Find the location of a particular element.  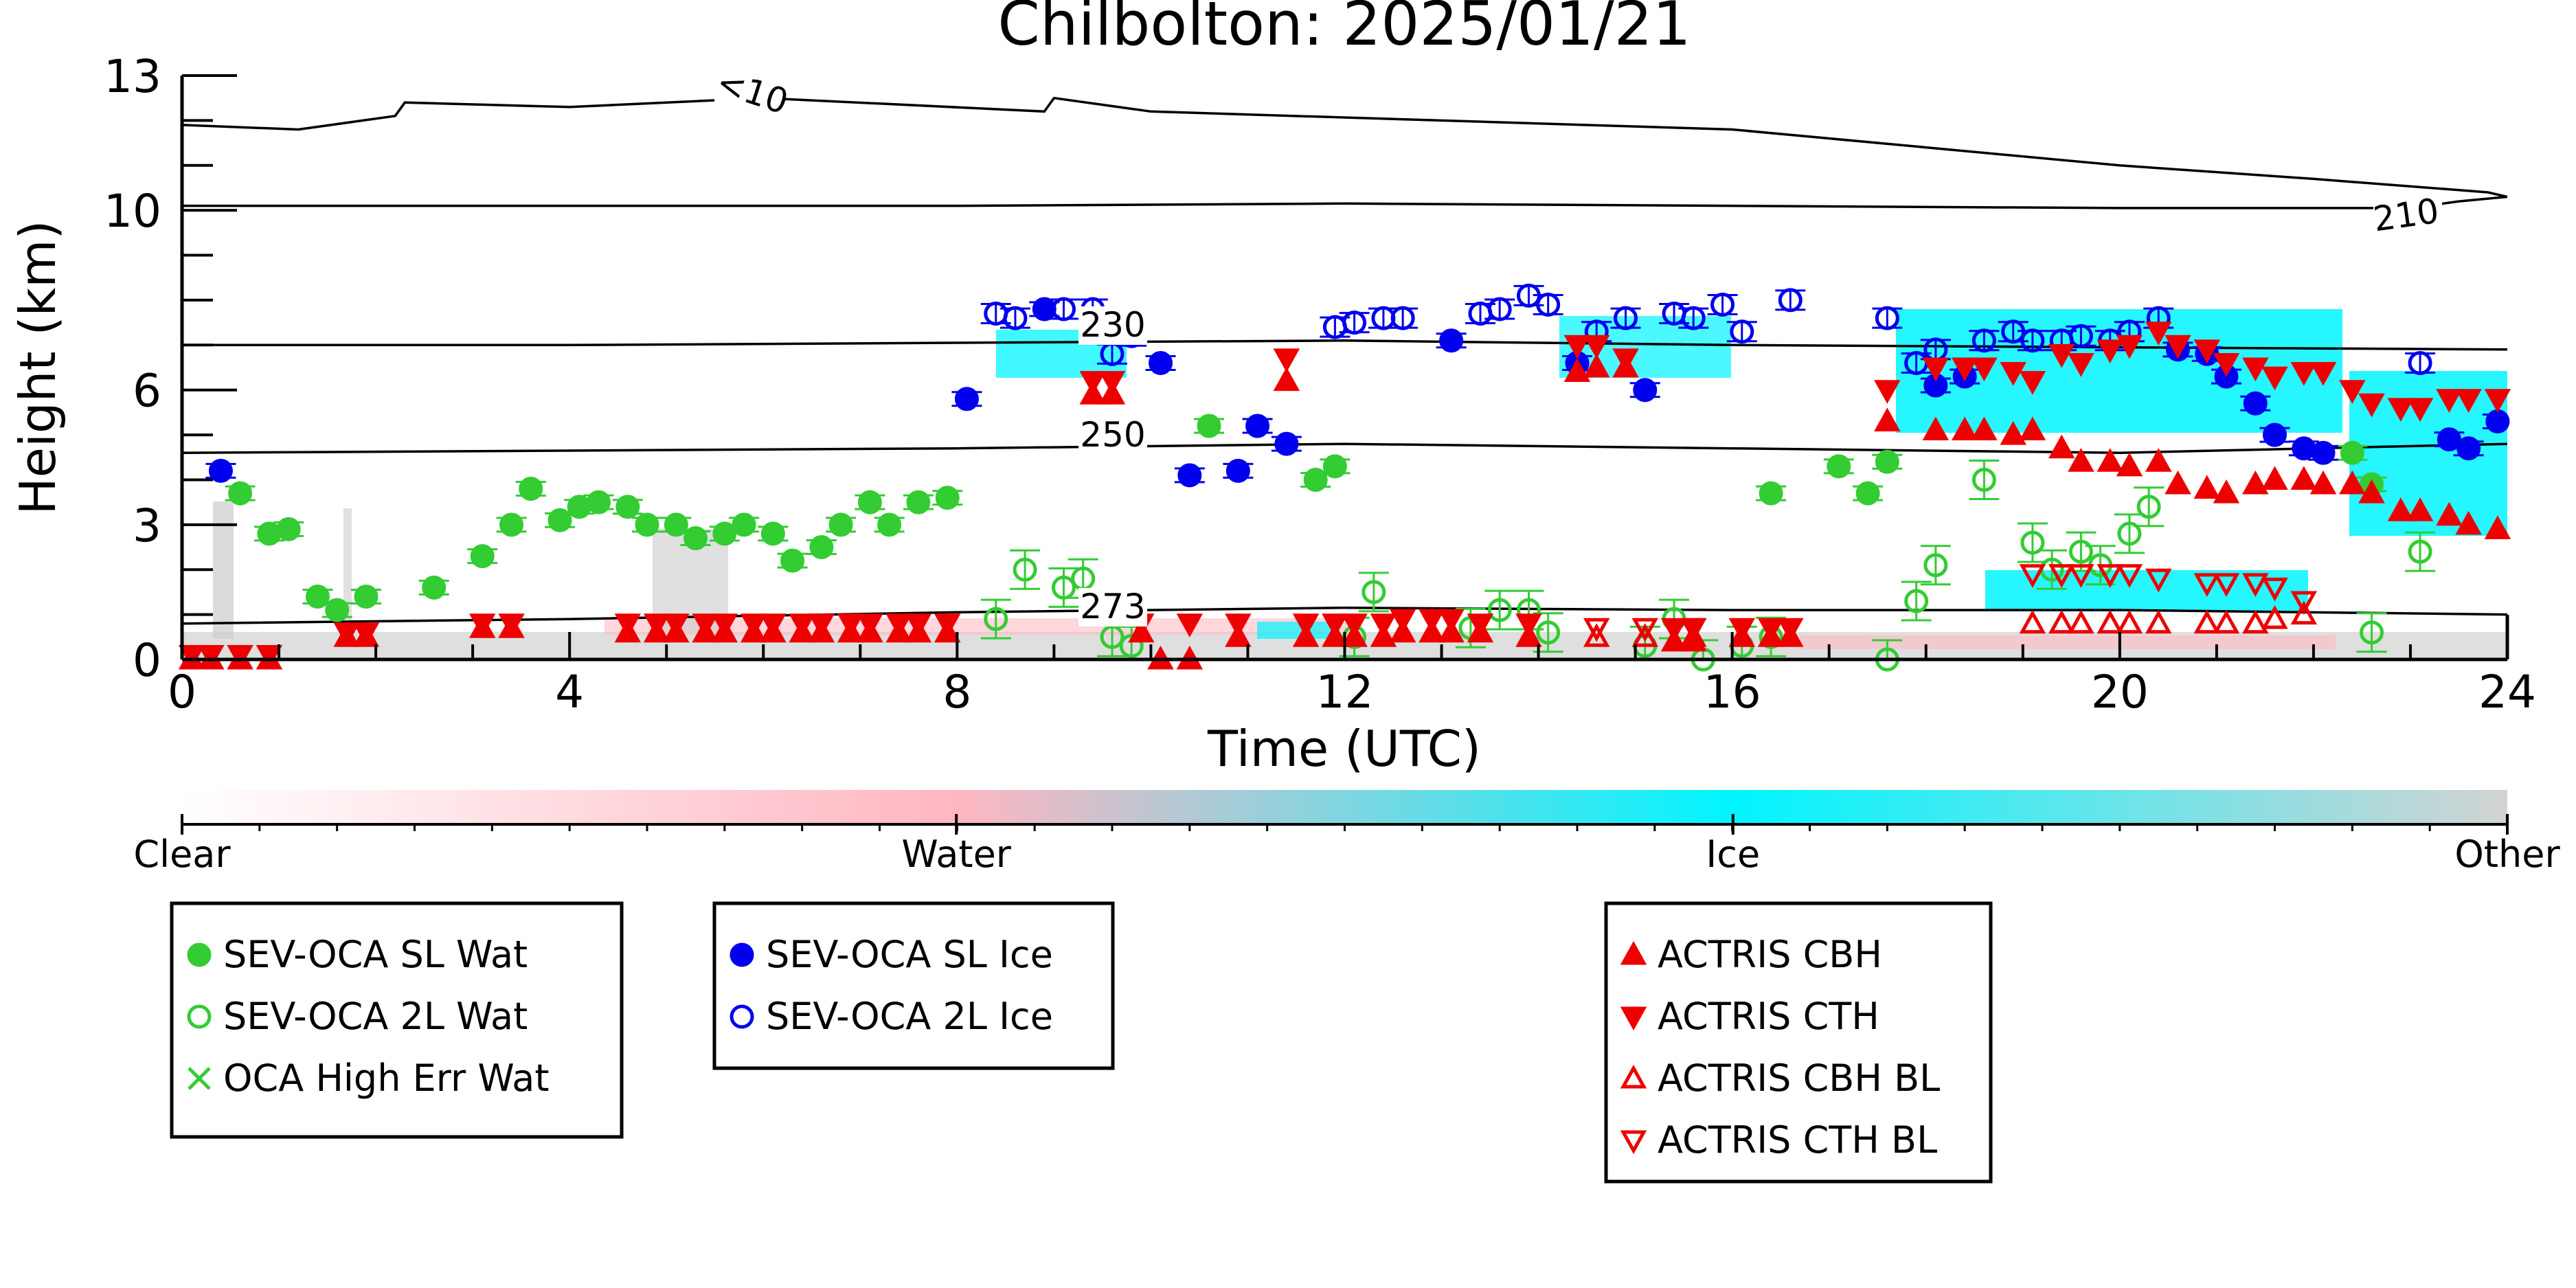

x-axis-label: Time (UTC) is located at coordinates (1344, 749).